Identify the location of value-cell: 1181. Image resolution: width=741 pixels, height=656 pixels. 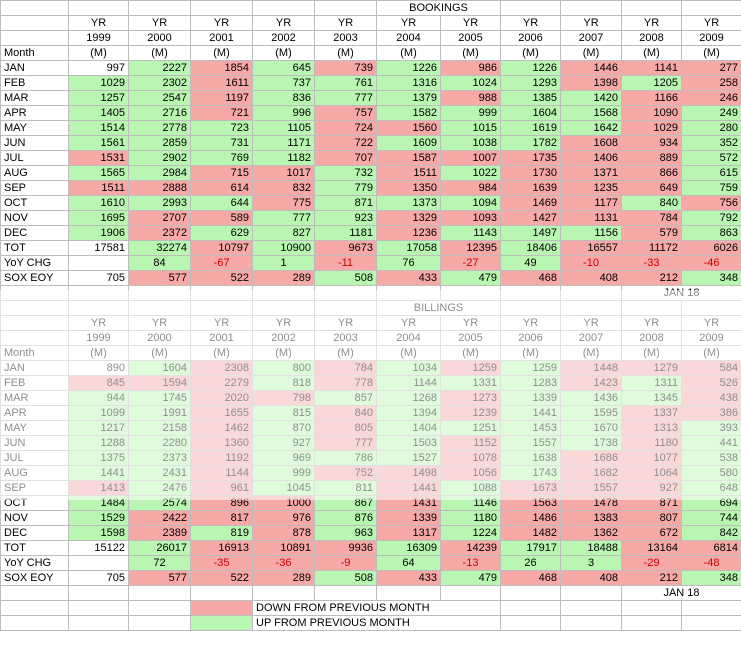
(345, 233).